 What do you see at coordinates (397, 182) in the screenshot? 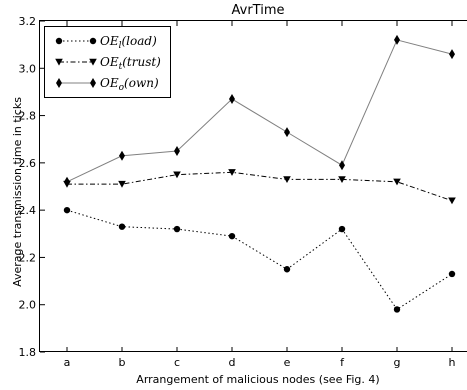
I see `series-2-point-g` at bounding box center [397, 182].